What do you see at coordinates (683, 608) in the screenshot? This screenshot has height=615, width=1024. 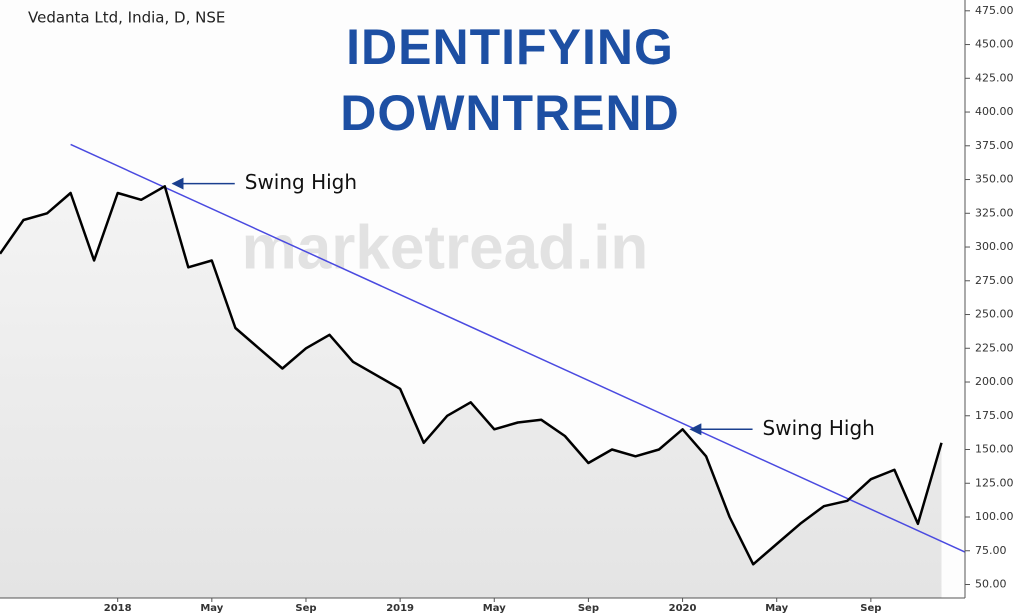 I see `x-tick-label: 2020` at bounding box center [683, 608].